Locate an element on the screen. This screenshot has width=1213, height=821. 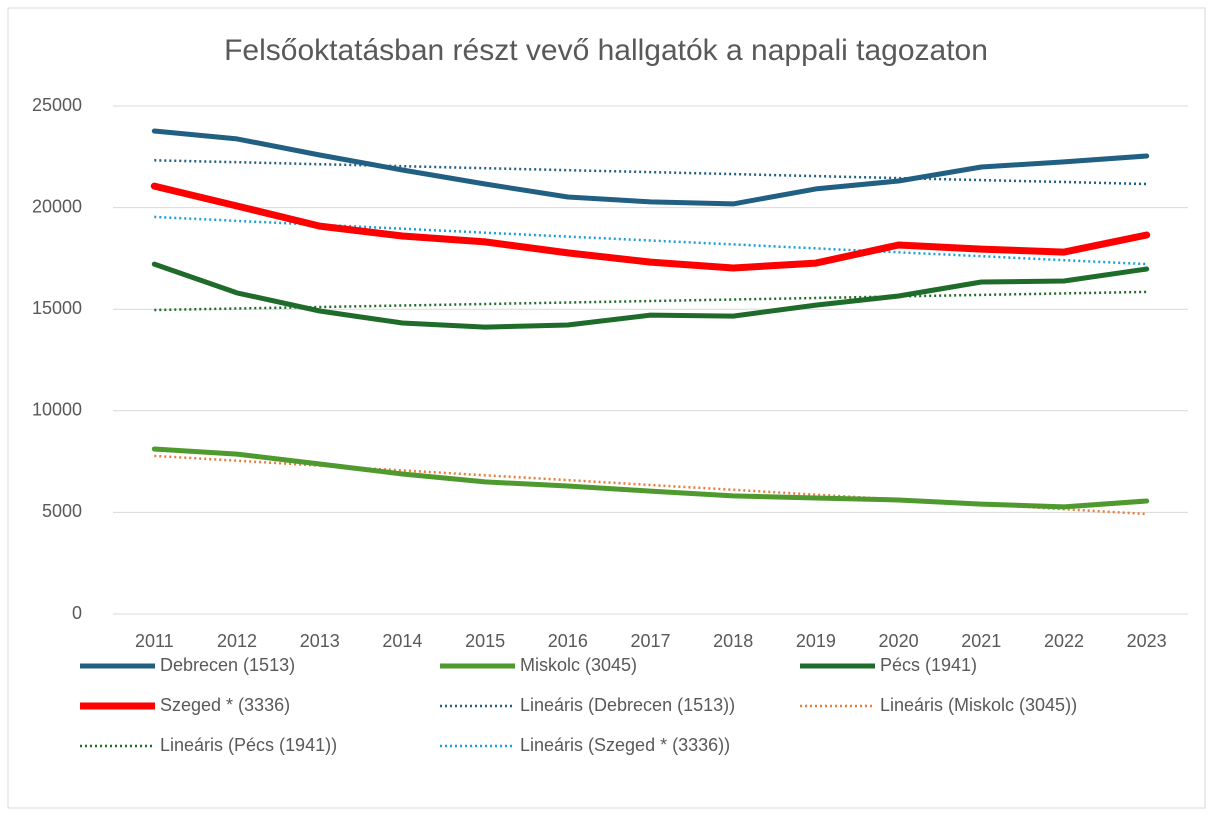
x-tick-label: 2018 is located at coordinates (733, 641).